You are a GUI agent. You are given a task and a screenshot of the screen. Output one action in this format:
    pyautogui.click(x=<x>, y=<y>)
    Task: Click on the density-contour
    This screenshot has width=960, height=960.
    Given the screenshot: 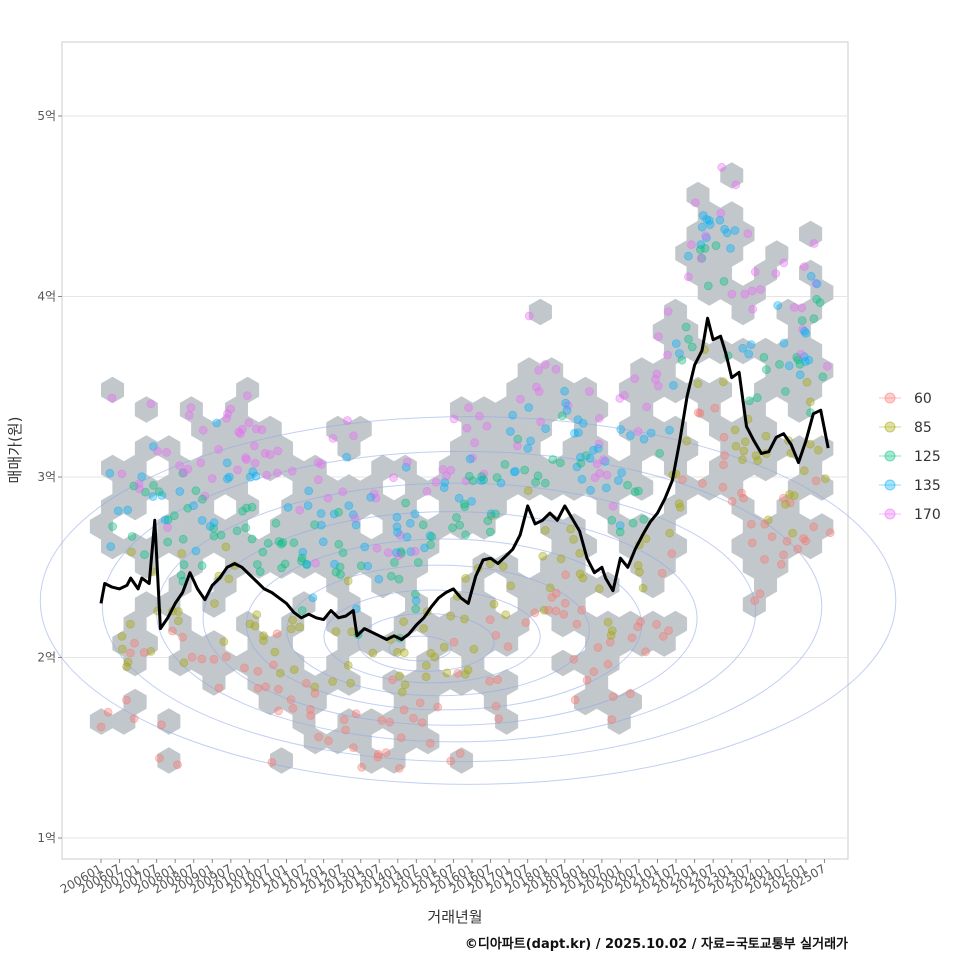 What is the action you would take?
    pyautogui.click(x=450, y=618)
    